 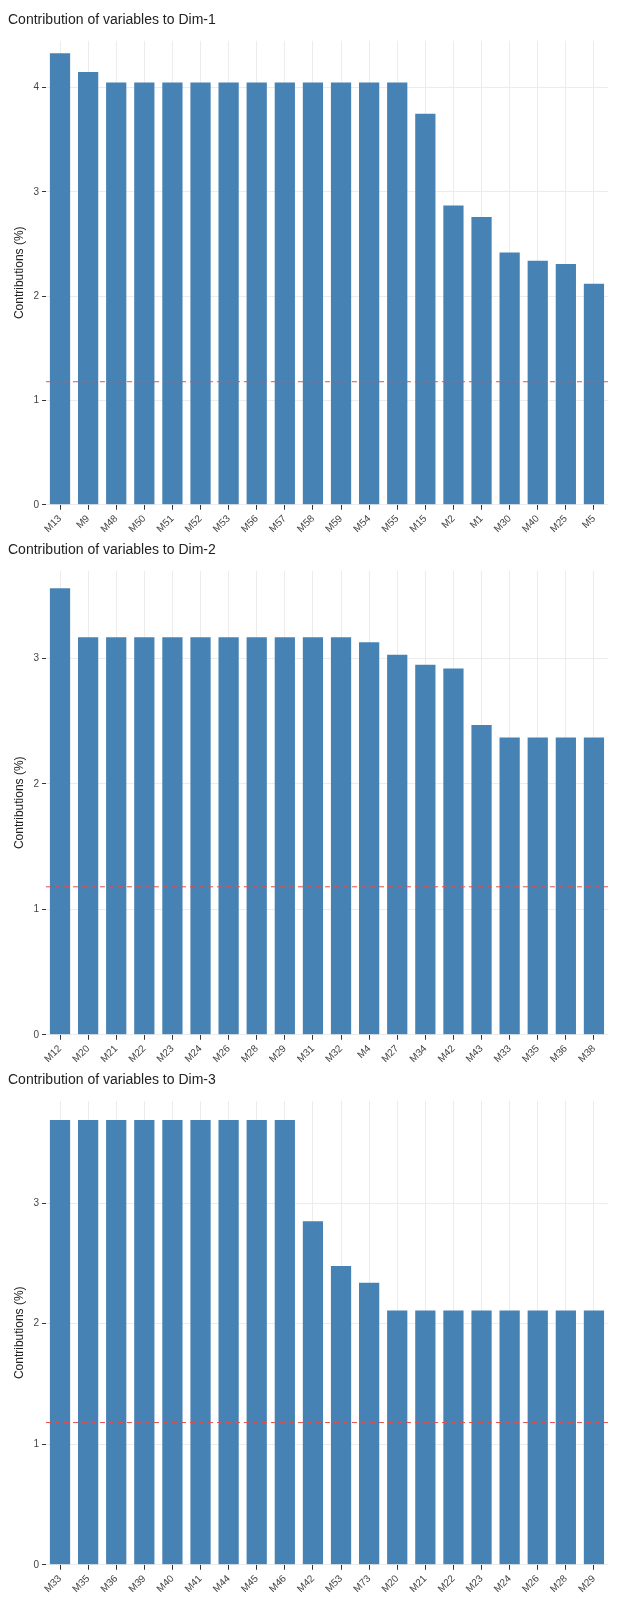 I want to click on x-tick-label: M30, so click(x=502, y=523).